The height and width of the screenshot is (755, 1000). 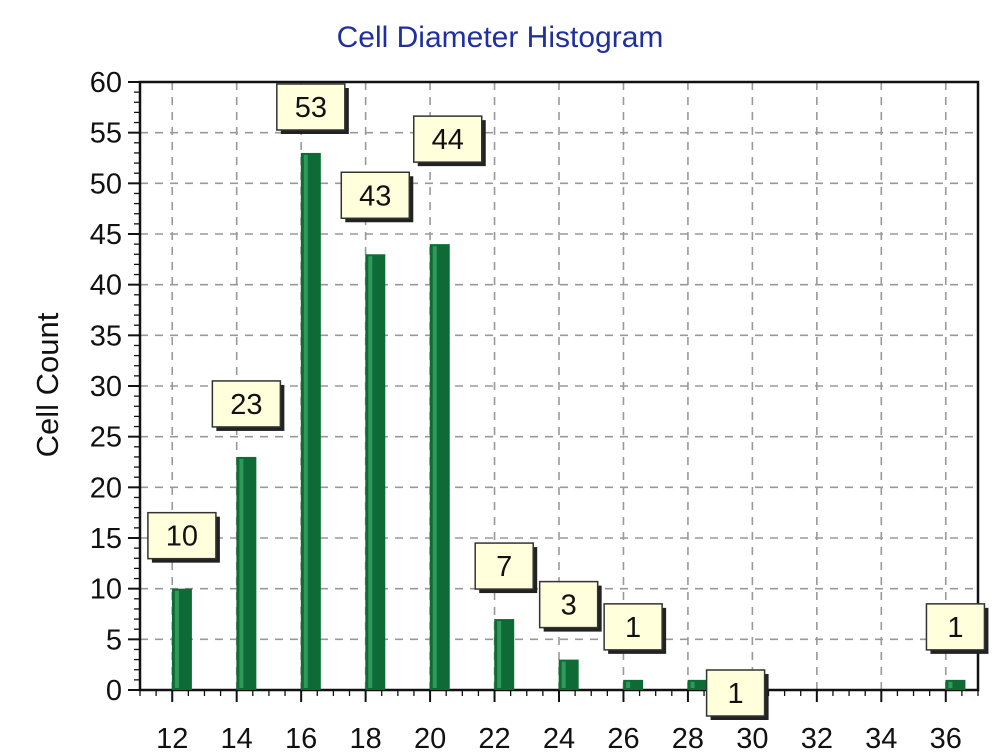 I want to click on y-tick-label: 60, so click(x=106, y=83).